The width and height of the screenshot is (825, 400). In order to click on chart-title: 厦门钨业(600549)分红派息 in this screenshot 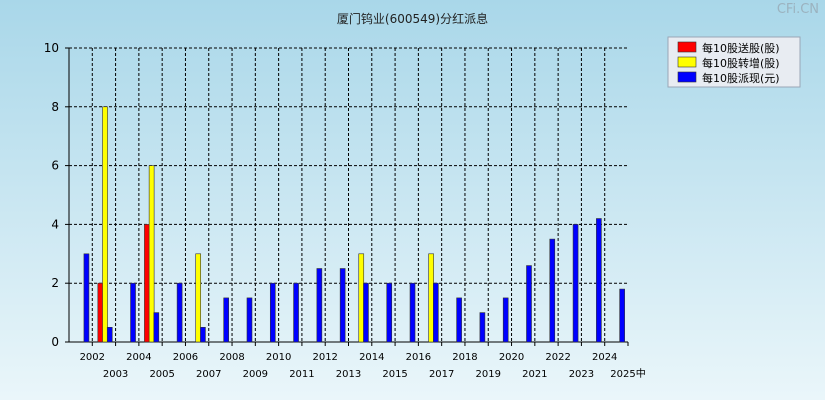, I will do `click(412, 19)`.